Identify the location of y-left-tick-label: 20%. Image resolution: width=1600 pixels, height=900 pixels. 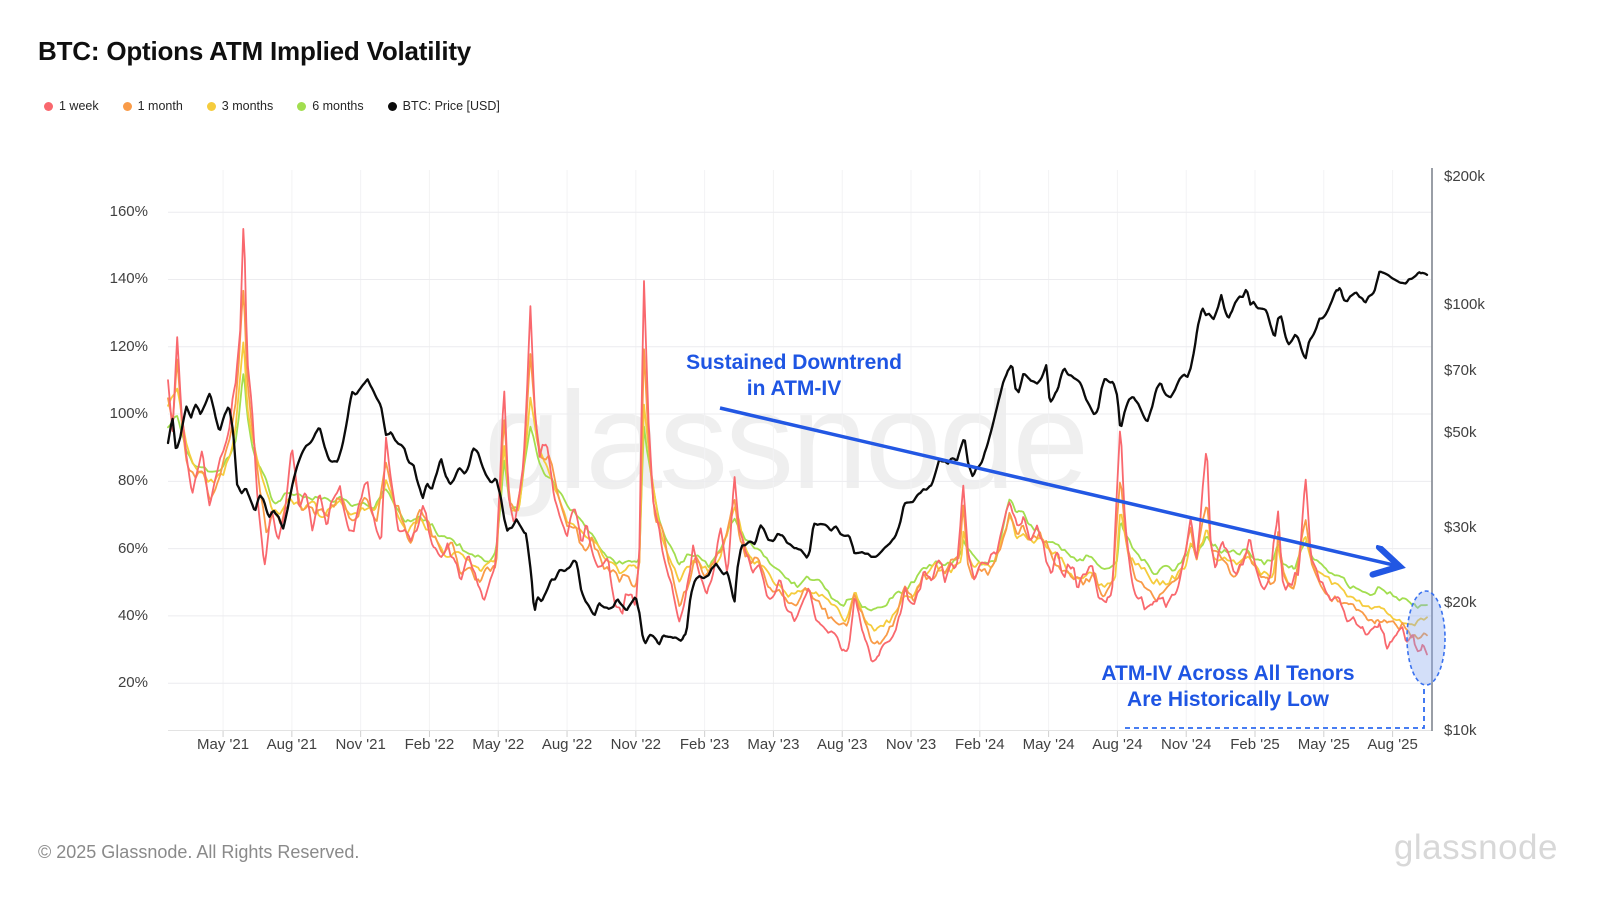
(132, 683).